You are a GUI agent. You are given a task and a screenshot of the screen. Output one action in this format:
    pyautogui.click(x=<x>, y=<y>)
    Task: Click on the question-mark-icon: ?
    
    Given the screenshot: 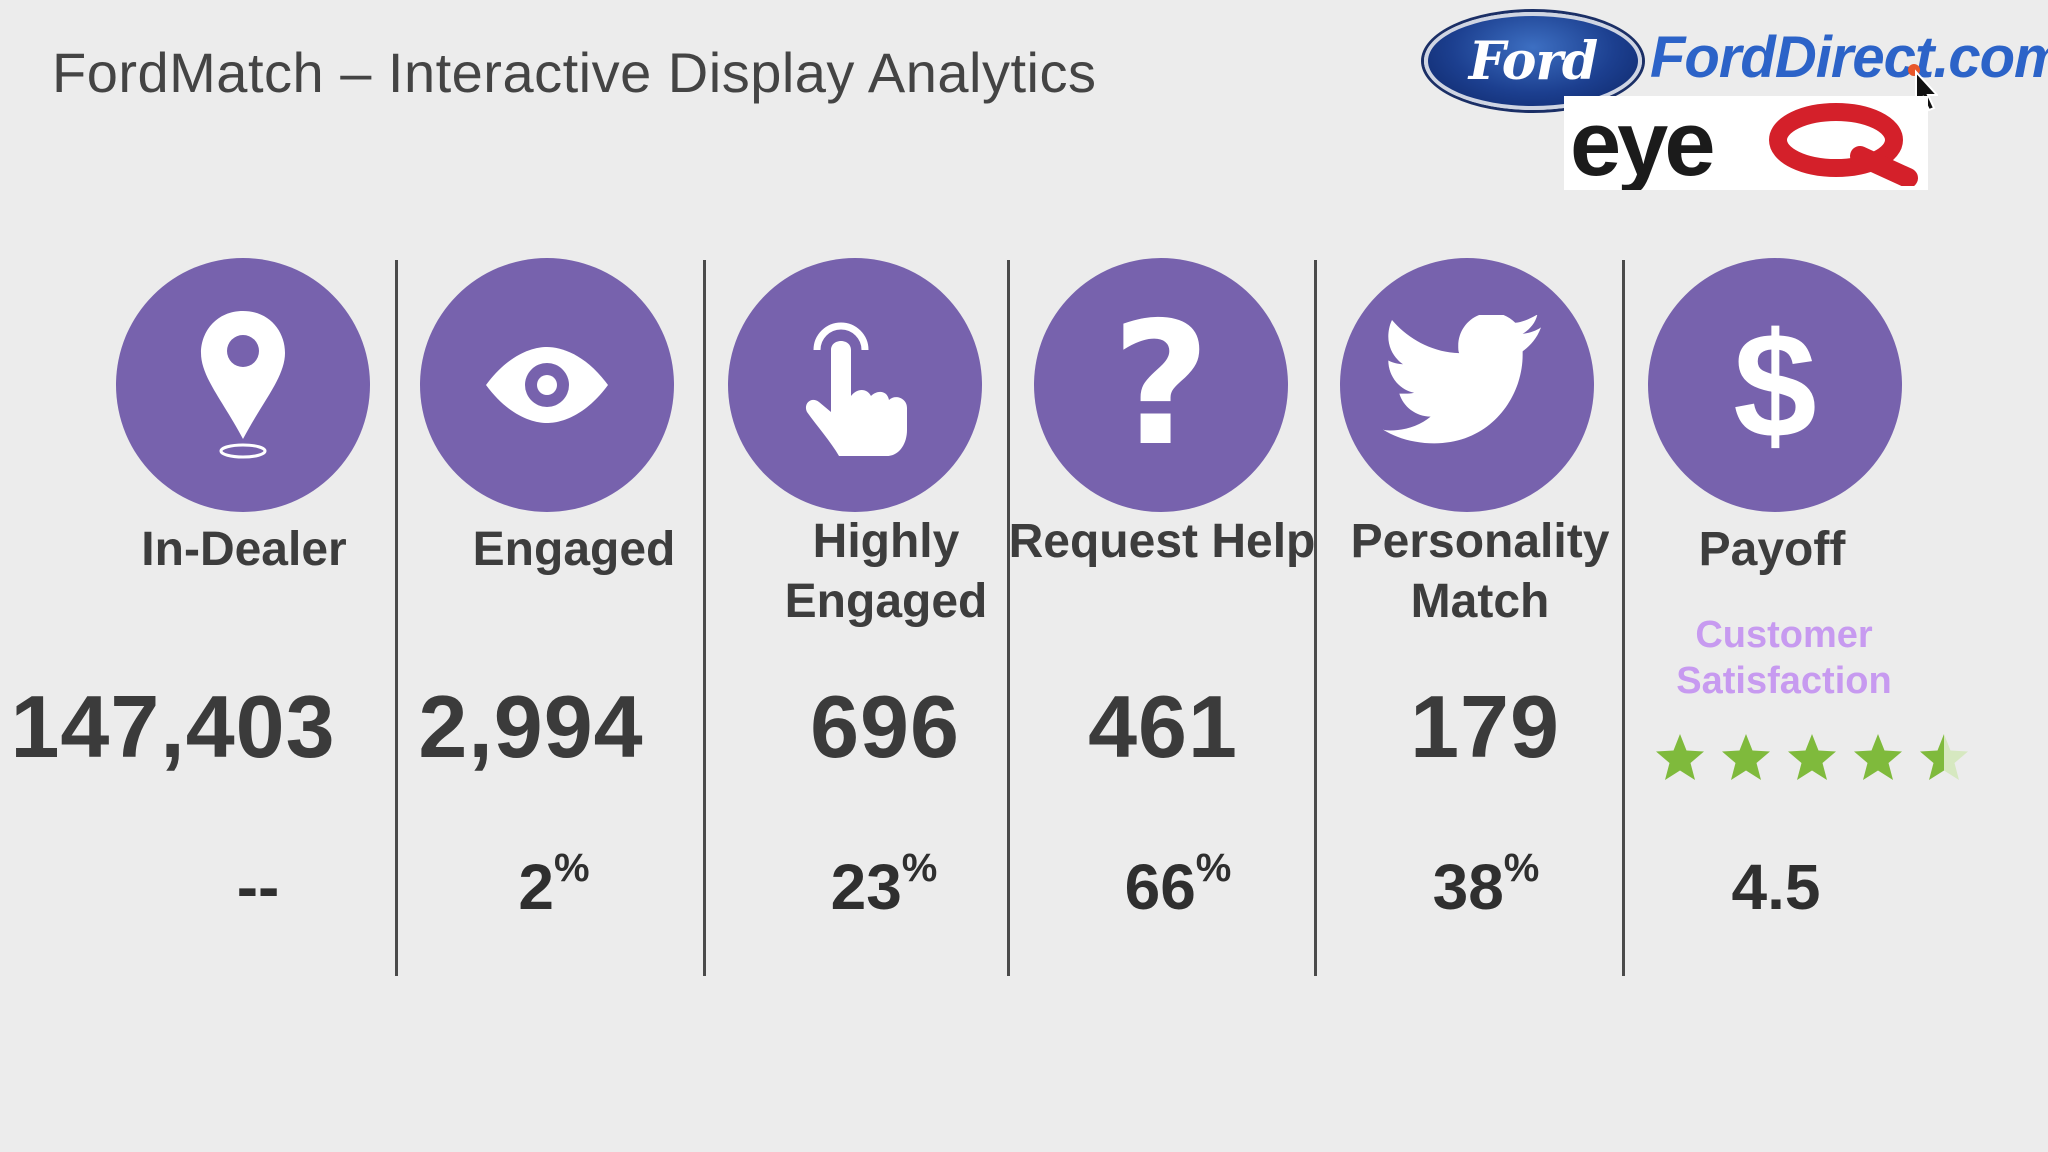 What is the action you would take?
    pyautogui.click(x=1161, y=385)
    